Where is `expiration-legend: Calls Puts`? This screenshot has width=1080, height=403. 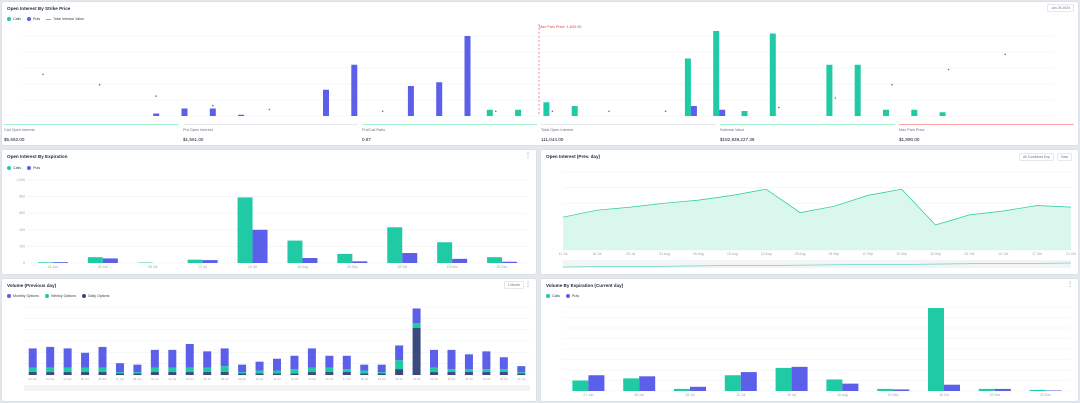
expiration-legend: Calls Puts is located at coordinates (23, 168).